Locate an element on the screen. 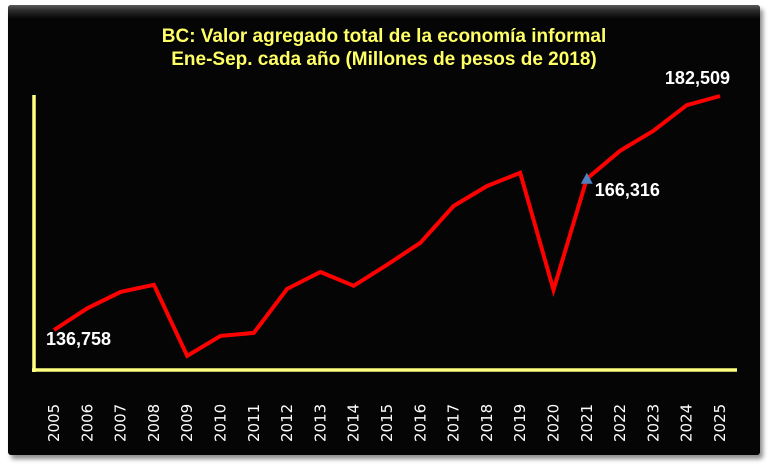 This screenshot has height=468, width=769. frame-bevel is located at coordinates (384, 12).